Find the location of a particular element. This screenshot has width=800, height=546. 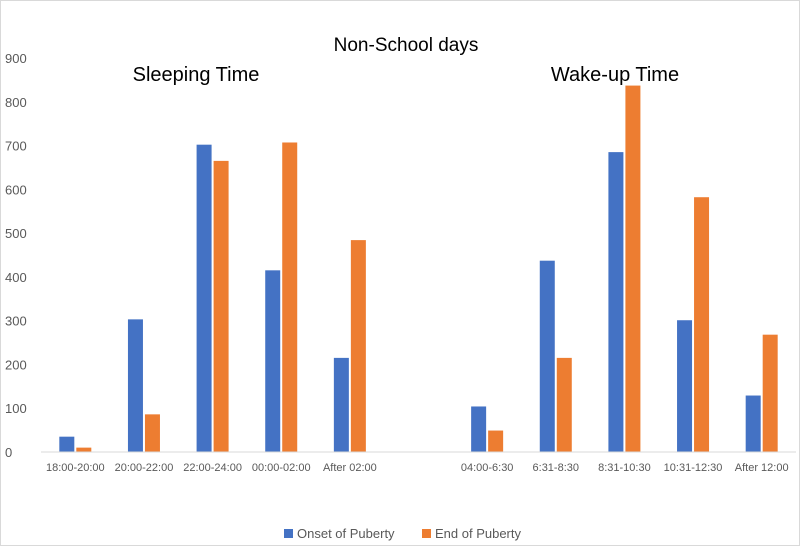

y-tick-label: 200 is located at coordinates (16, 364).